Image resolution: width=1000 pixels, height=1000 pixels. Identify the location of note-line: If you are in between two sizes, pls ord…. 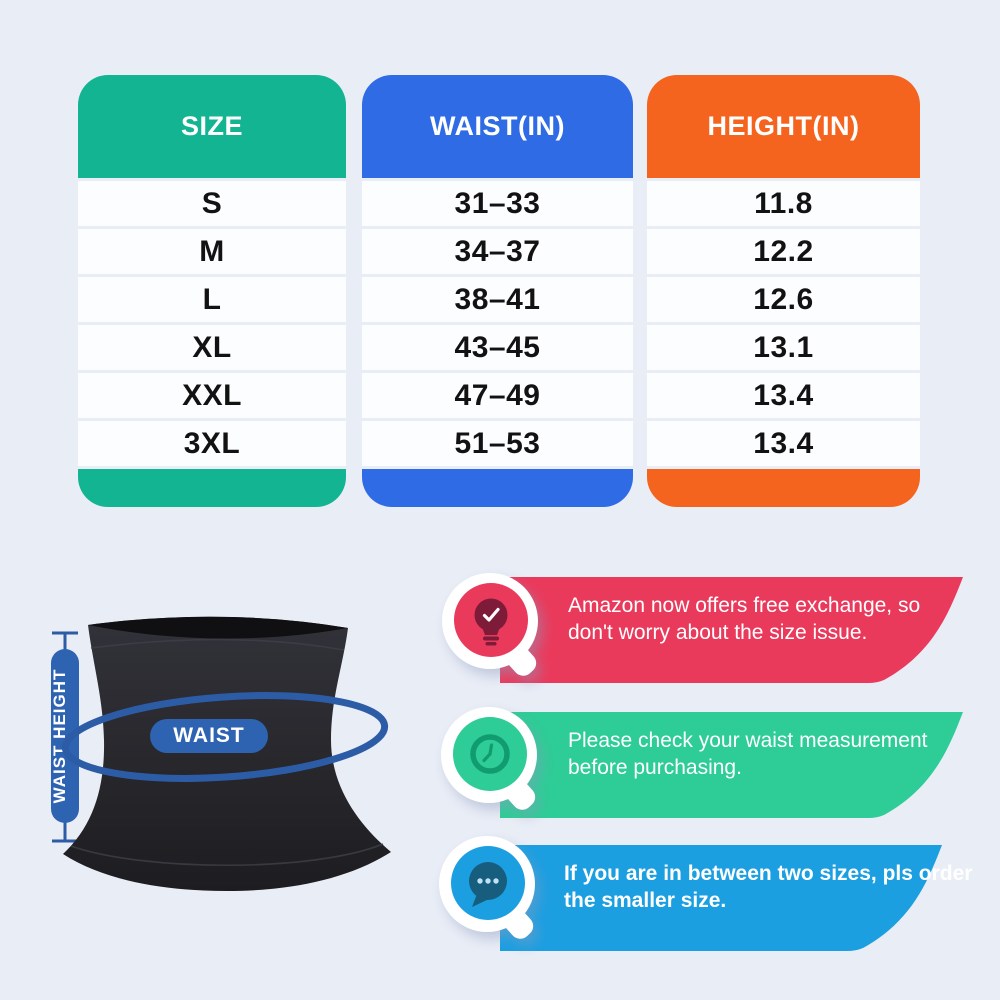
(768, 873).